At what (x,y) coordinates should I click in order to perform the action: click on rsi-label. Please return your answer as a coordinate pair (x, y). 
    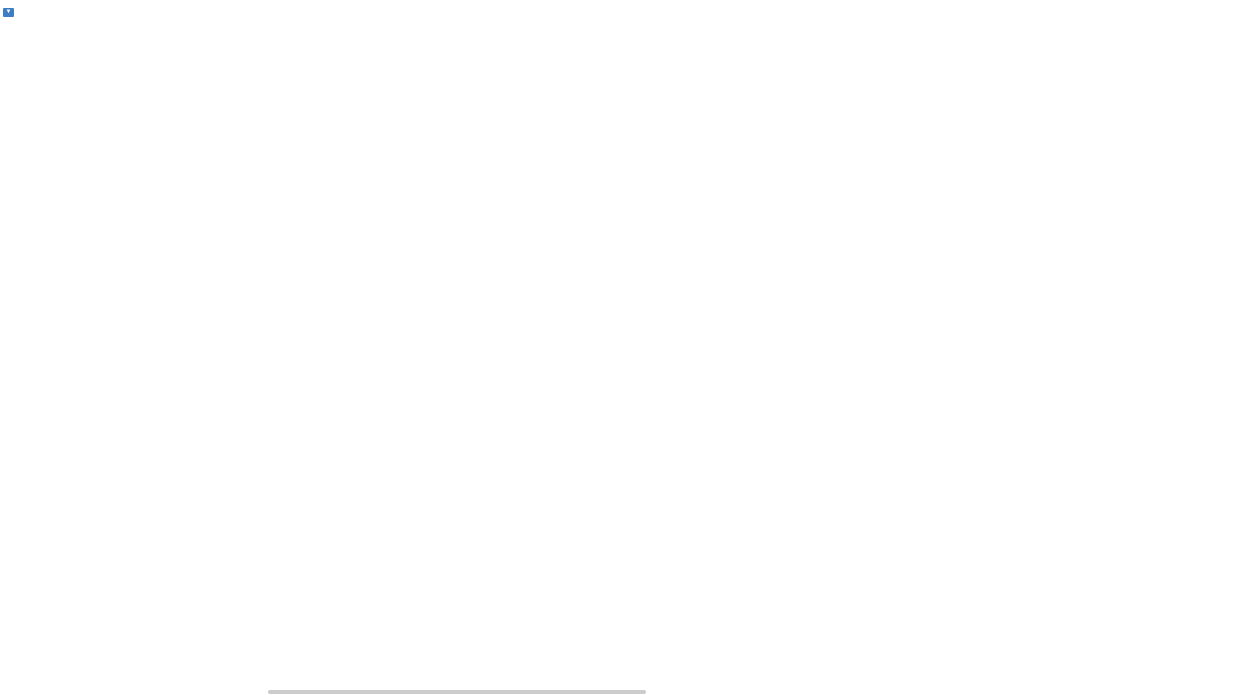
    Looking at the image, I should click on (21, 553).